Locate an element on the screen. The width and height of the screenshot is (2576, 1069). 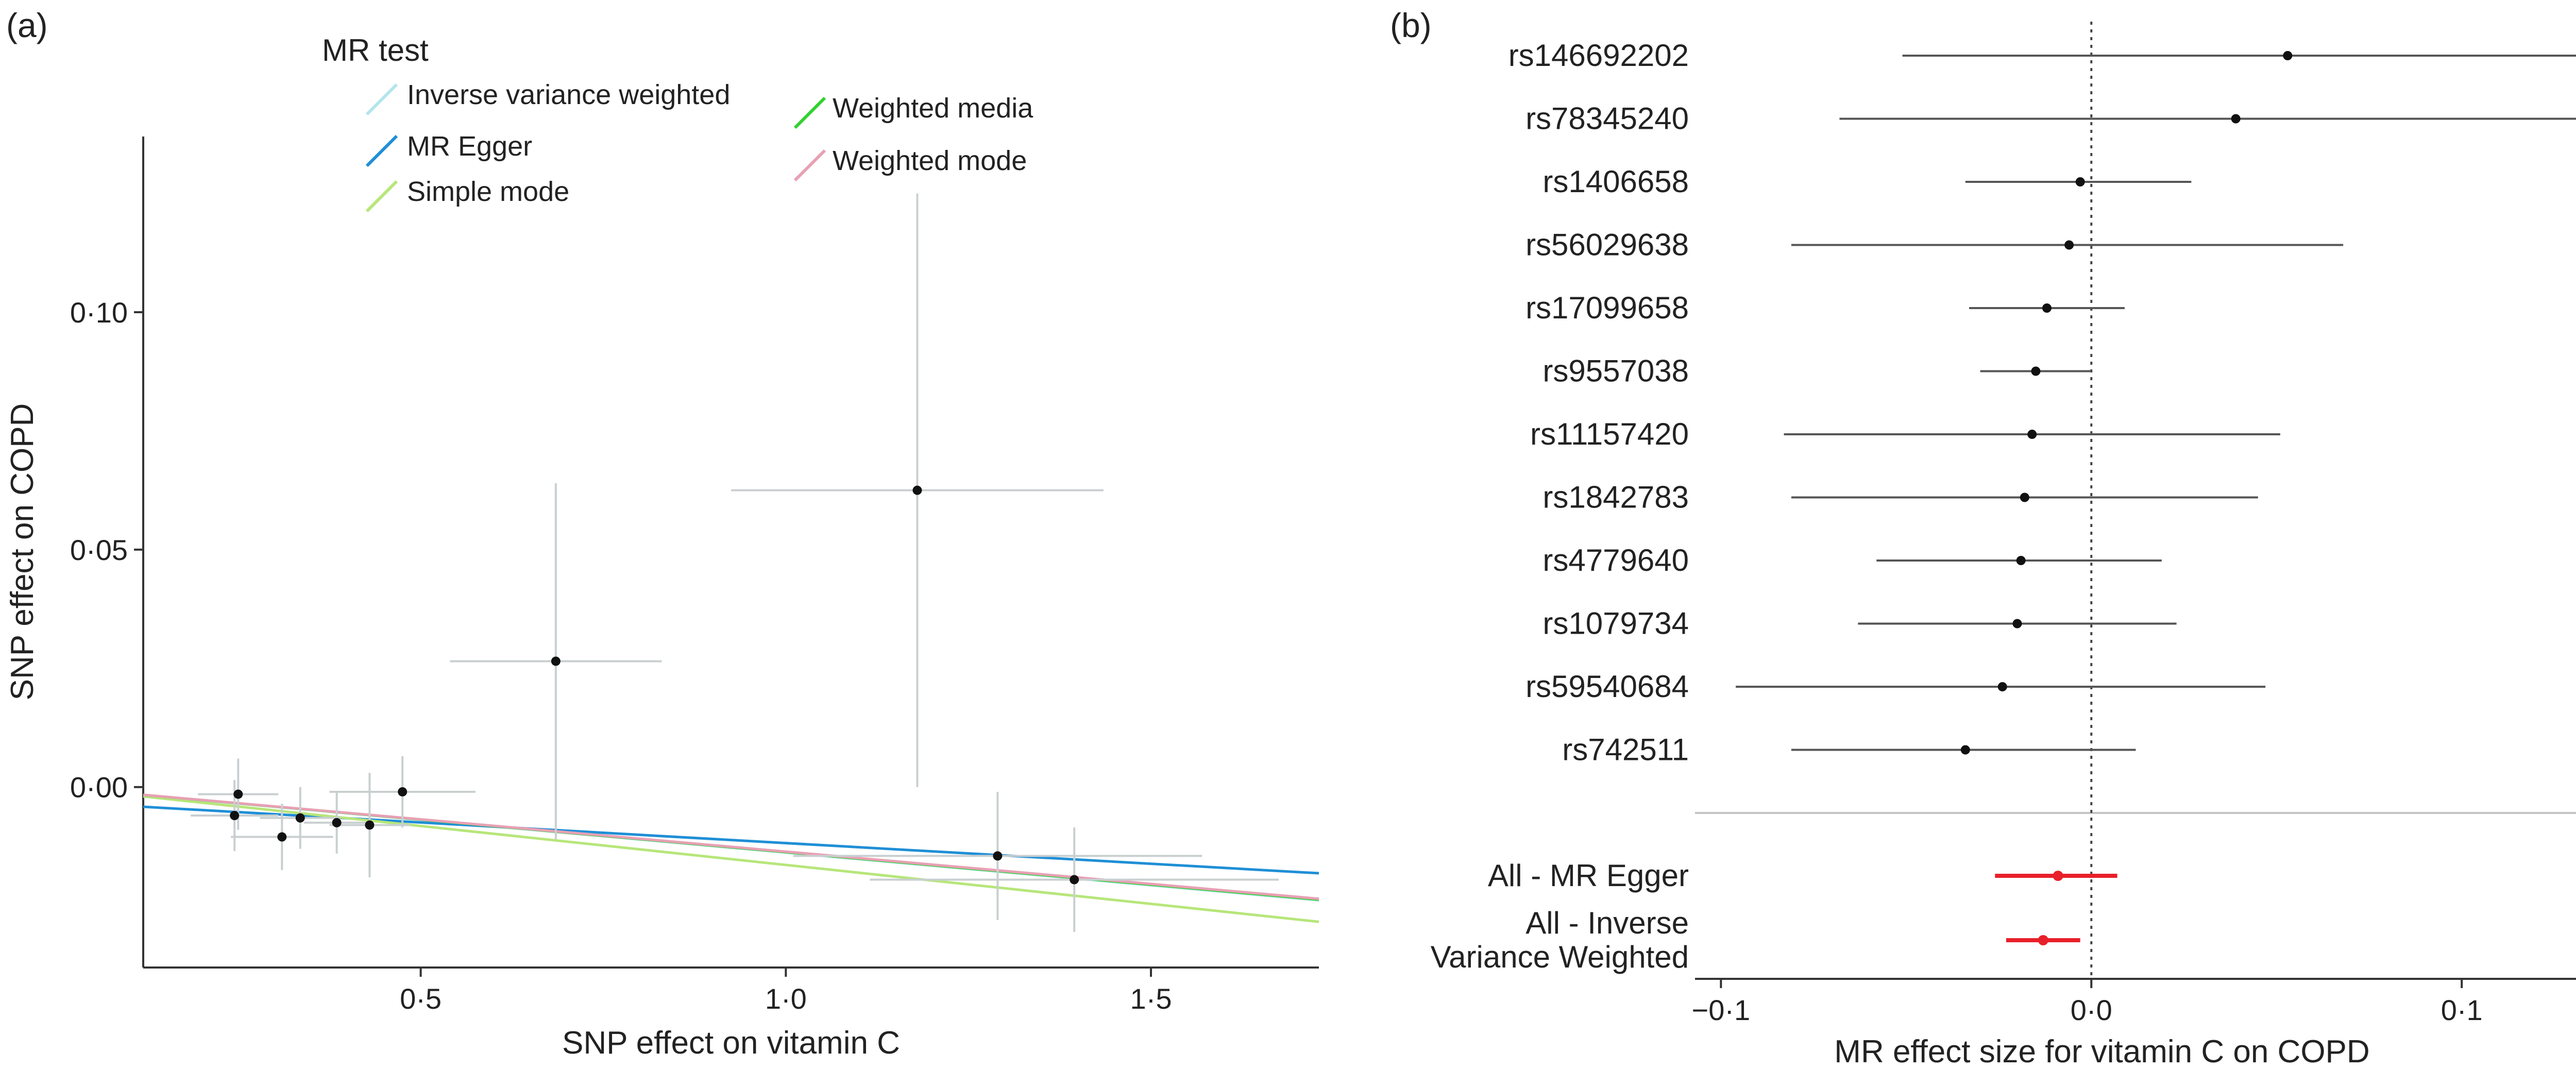
snp-label: rs9557038 is located at coordinates (1616, 371).